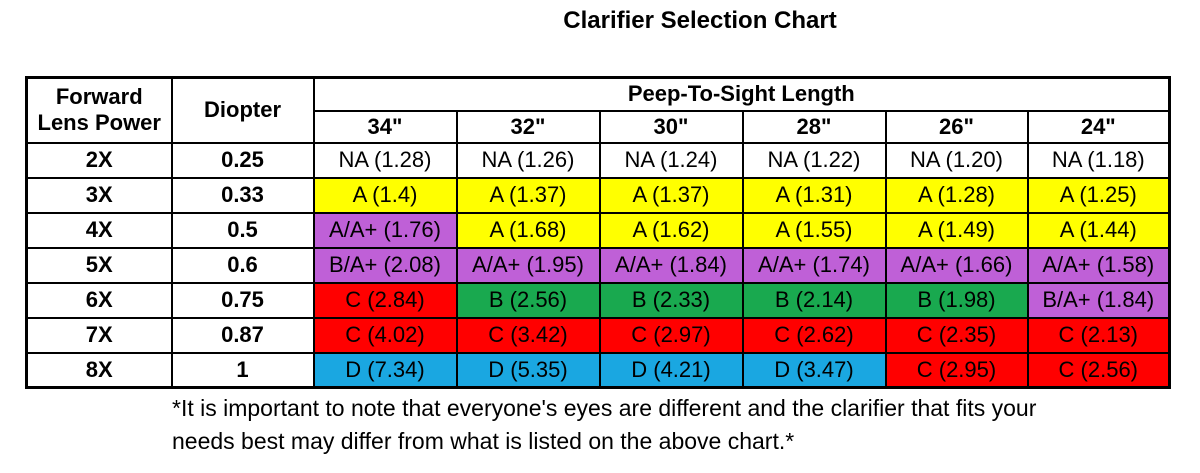 The width and height of the screenshot is (1200, 473). Describe the element at coordinates (528, 300) in the screenshot. I see `value-cell: B (2.56)` at that location.